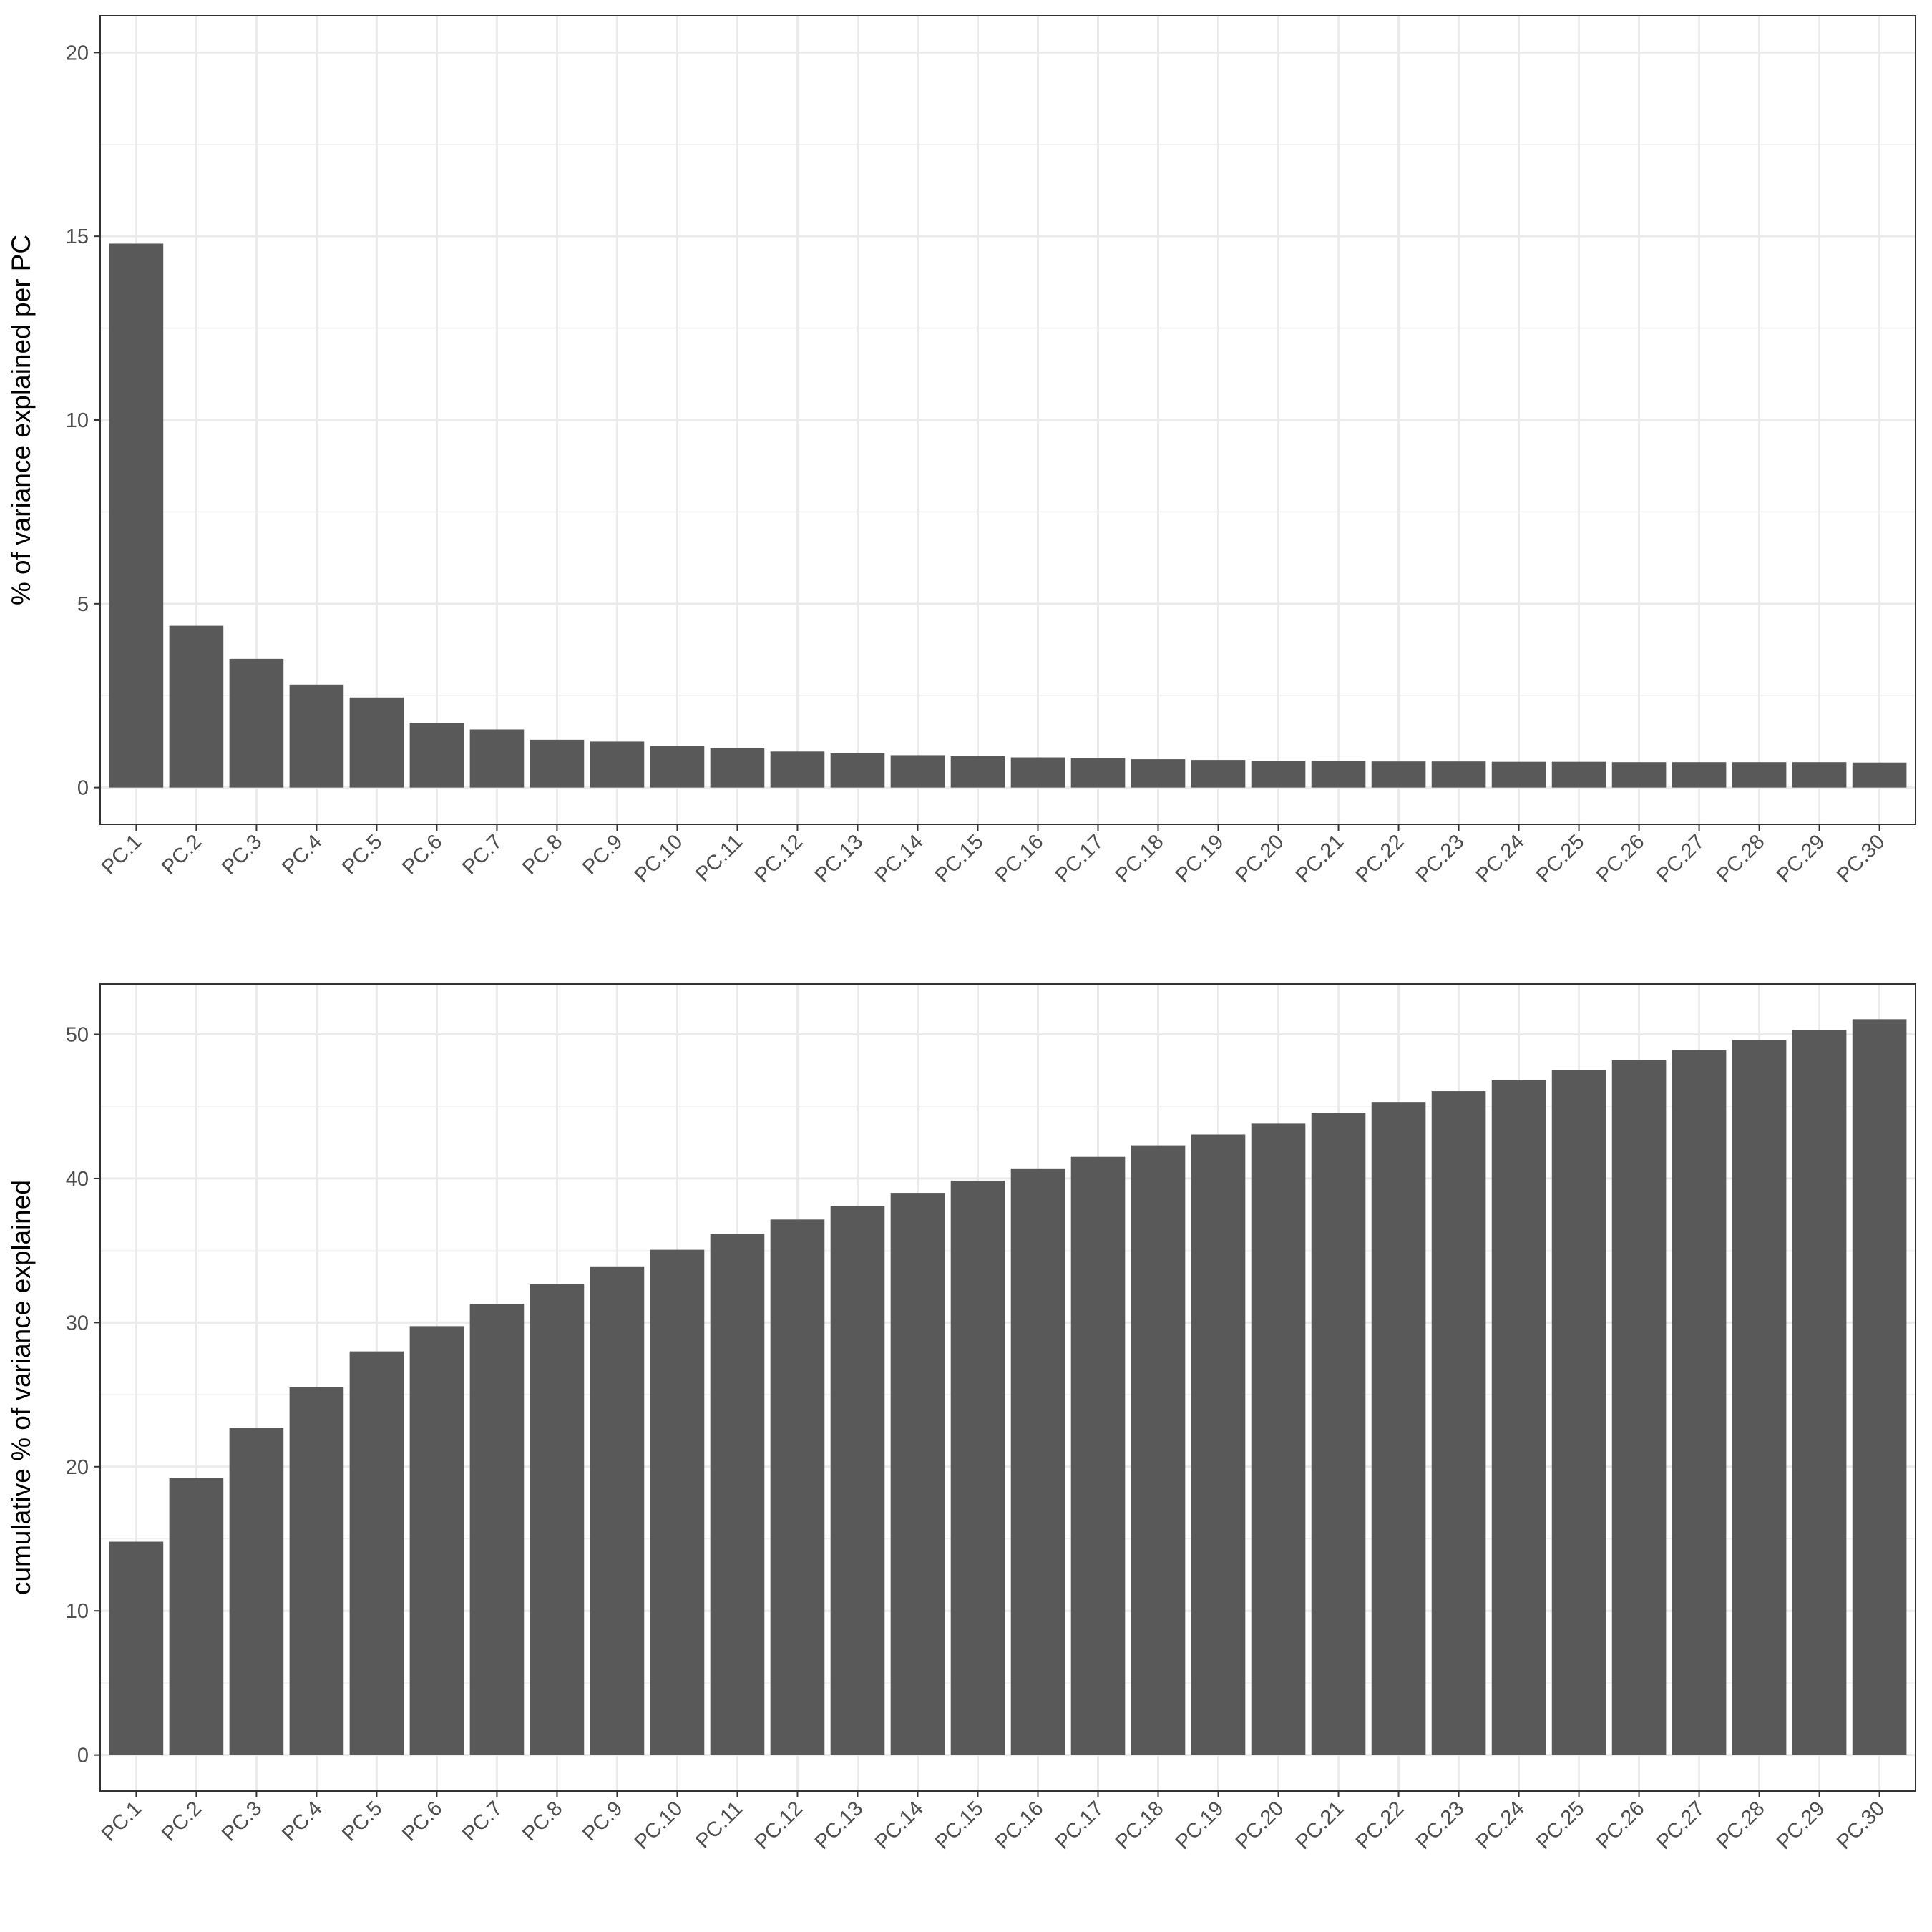  I want to click on x-tick-label: PC.23, so click(1440, 1825).